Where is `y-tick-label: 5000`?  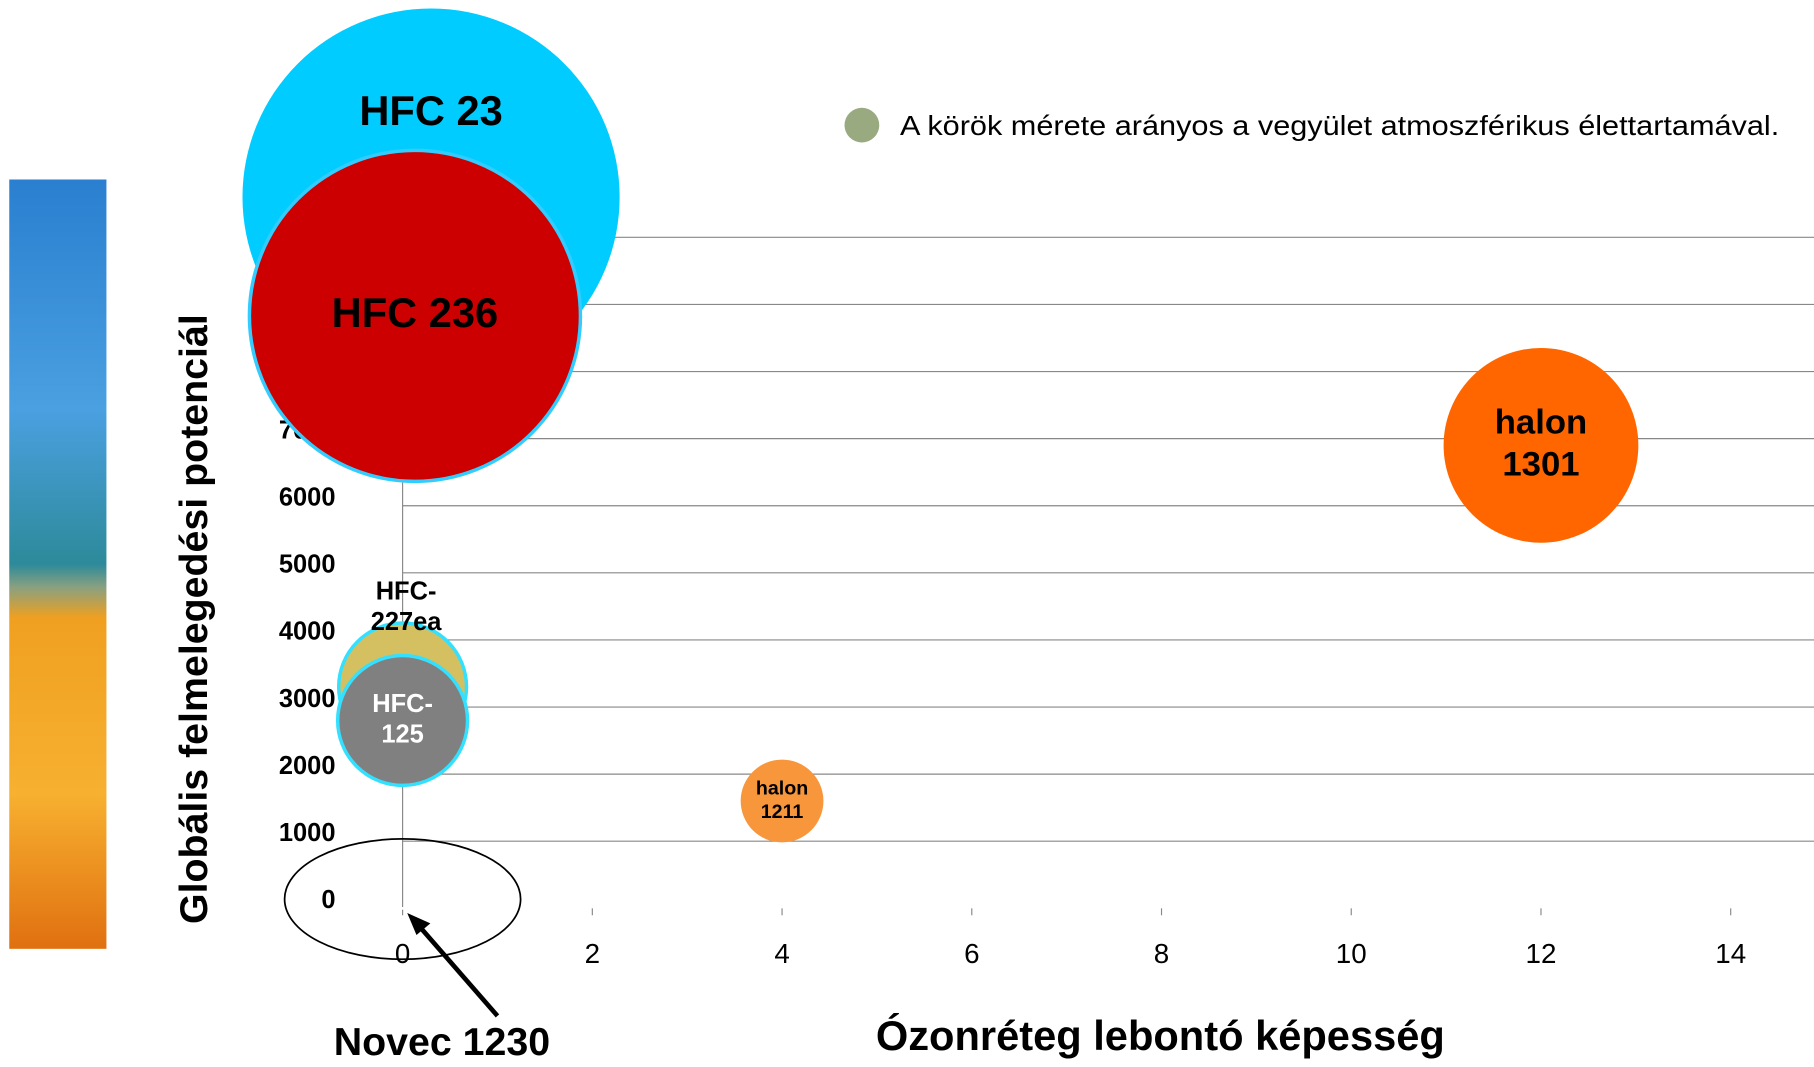 y-tick-label: 5000 is located at coordinates (307, 565).